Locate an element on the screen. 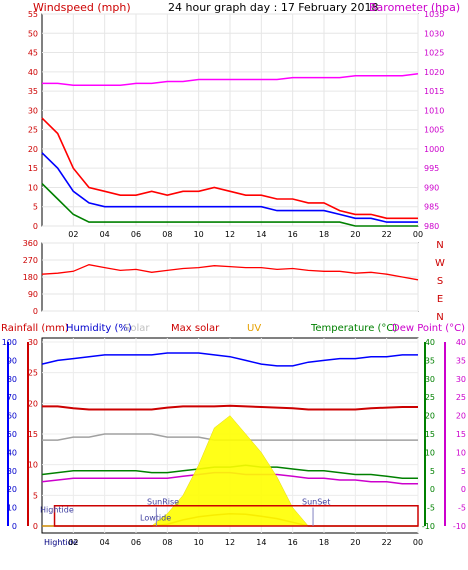  baro-line is located at coordinates (230, 79).